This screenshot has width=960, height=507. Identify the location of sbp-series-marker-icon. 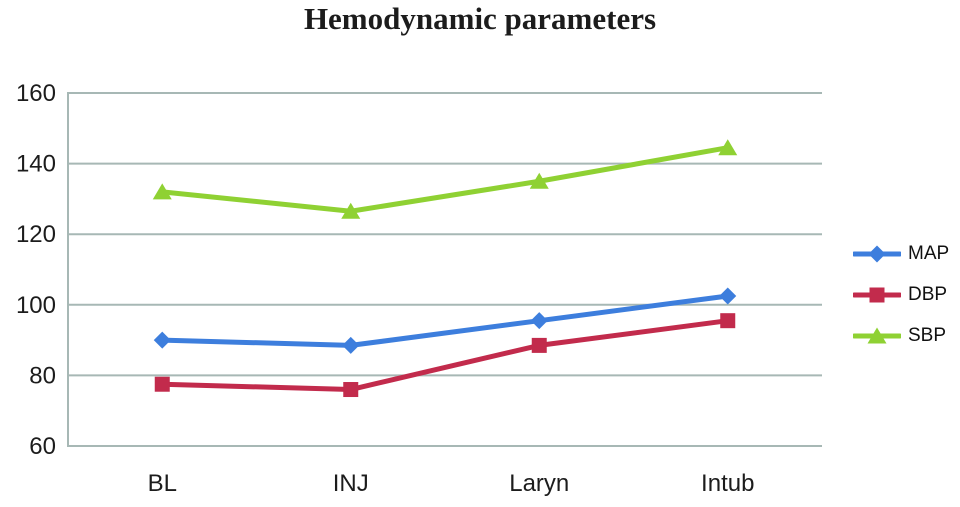
(877, 335).